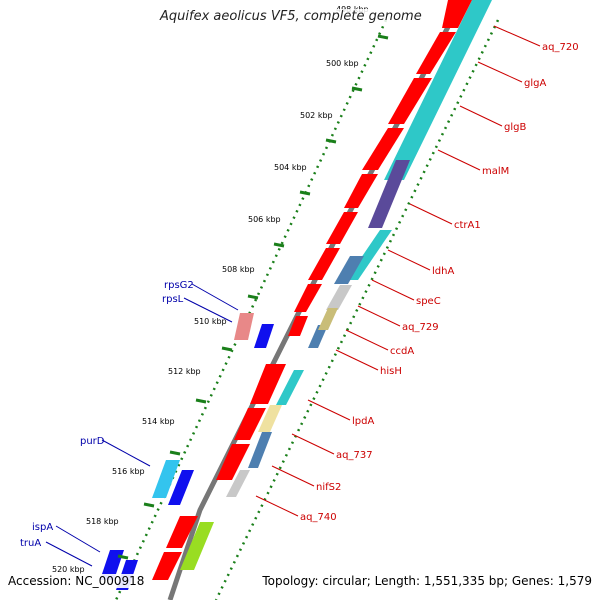  What do you see at coordinates (339, 297) in the screenshot?
I see `silver-block-aq729` at bounding box center [339, 297].